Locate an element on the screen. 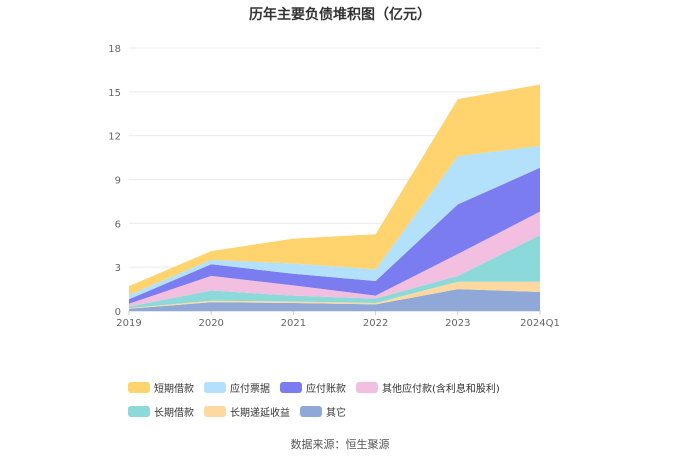 The height and width of the screenshot is (460, 680). legend-item: 应付票据 is located at coordinates (237, 387).